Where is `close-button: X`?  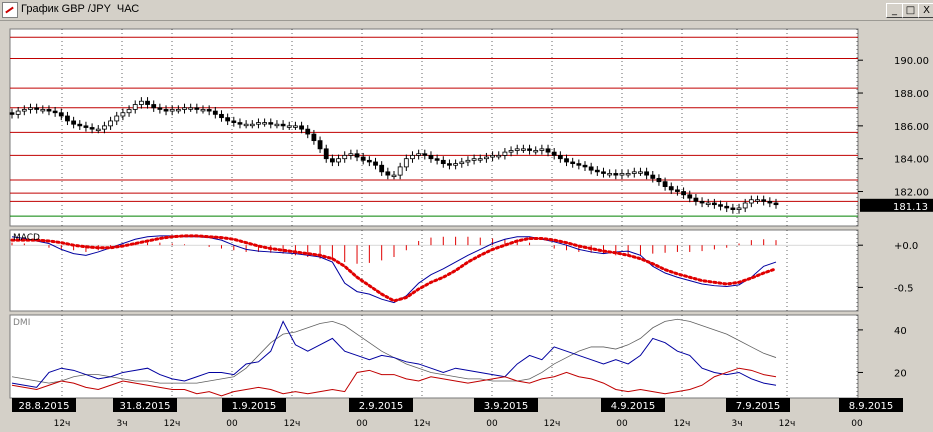 close-button: X is located at coordinates (925, 10).